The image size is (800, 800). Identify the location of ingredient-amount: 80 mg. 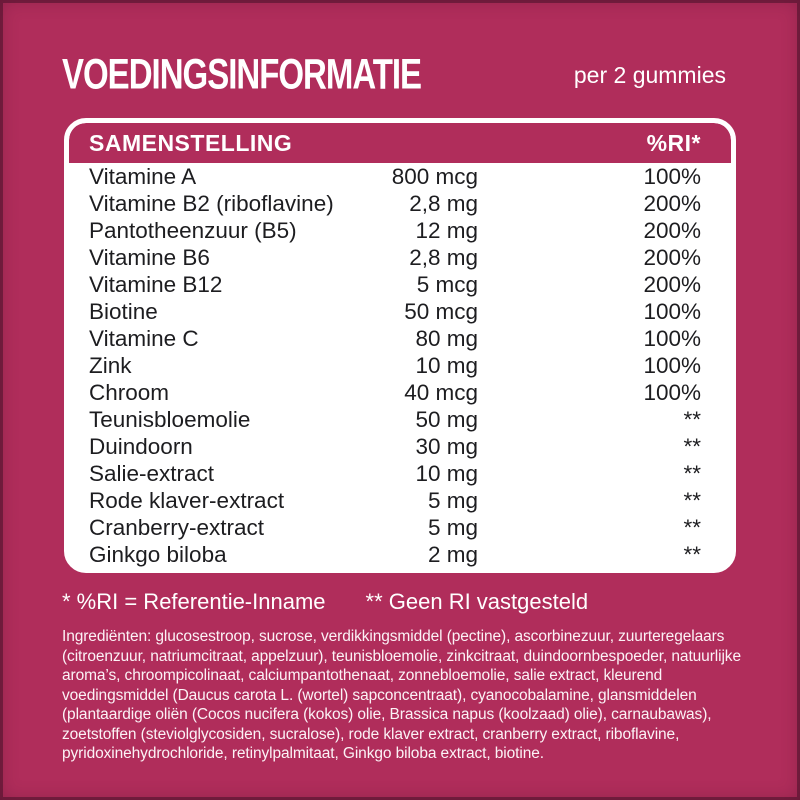
(446, 338).